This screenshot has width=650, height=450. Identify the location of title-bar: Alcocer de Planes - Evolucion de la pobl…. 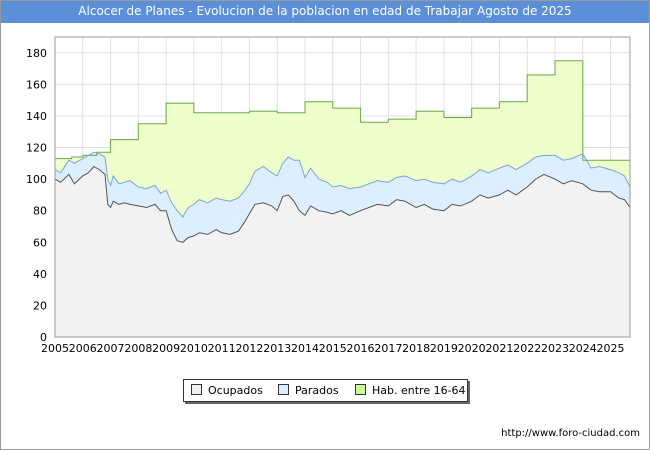
(325, 12).